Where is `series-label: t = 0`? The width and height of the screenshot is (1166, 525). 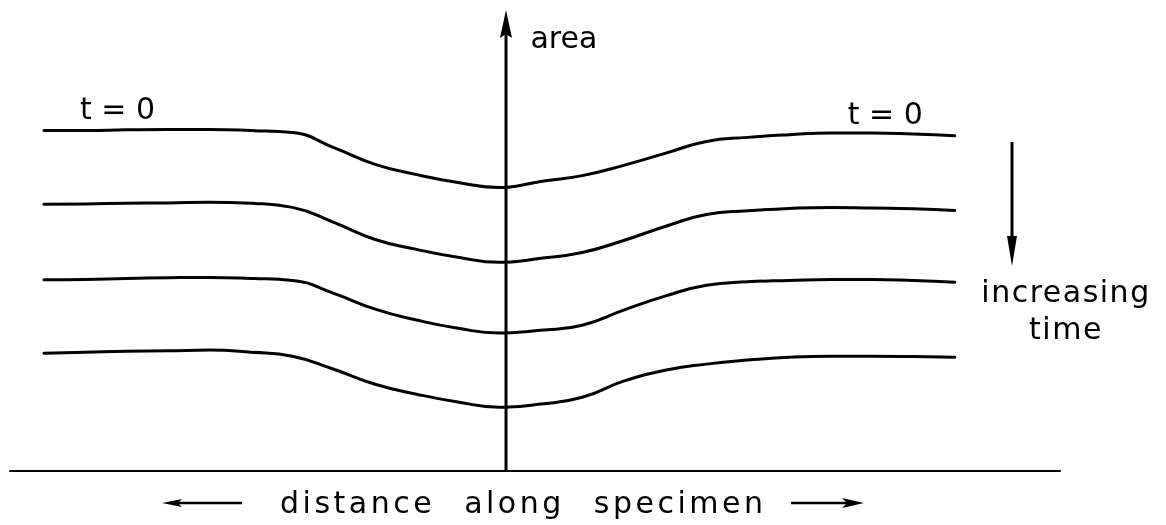
series-label: t = 0 is located at coordinates (885, 114).